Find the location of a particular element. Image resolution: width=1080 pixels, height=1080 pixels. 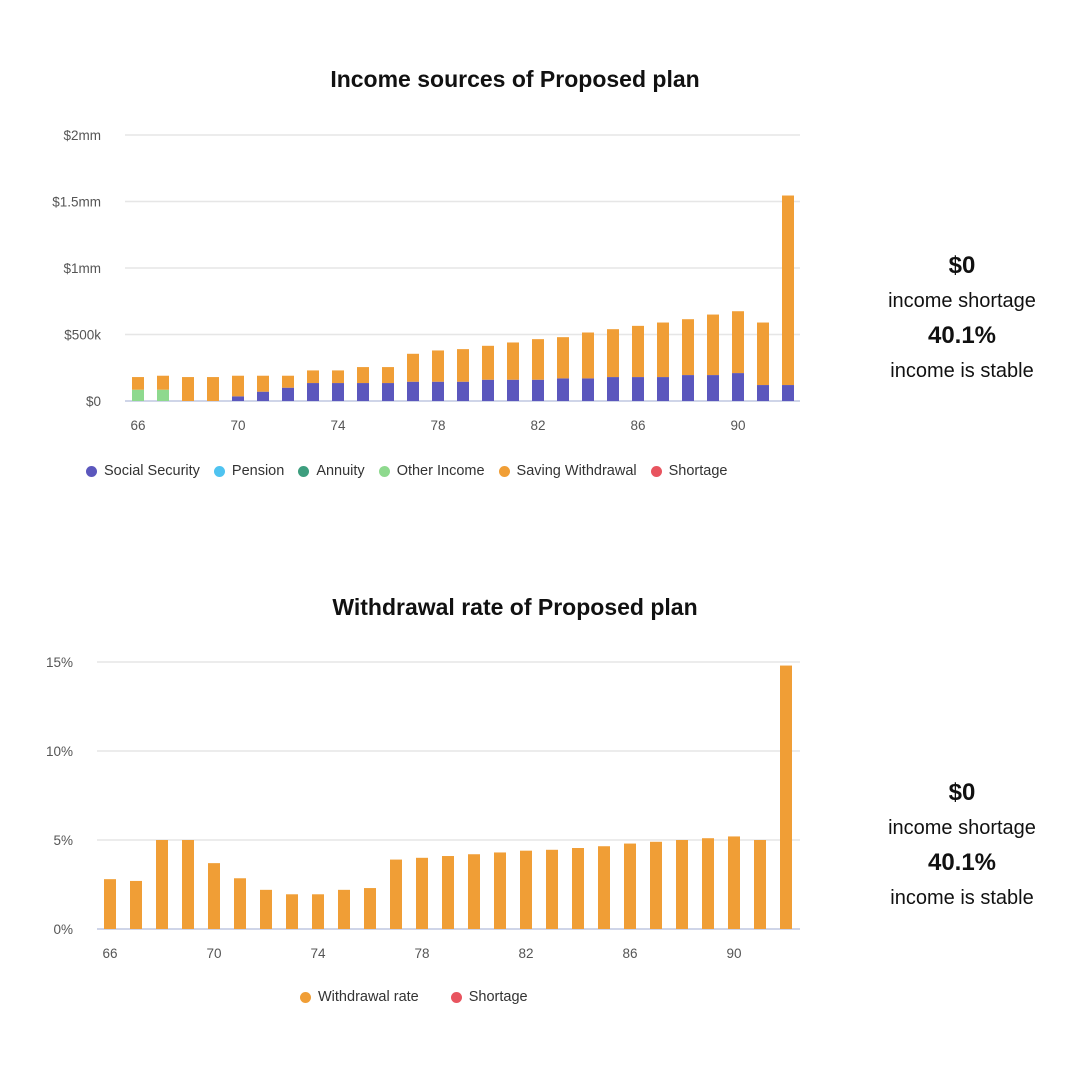

legend-label: Withdrawal rate is located at coordinates (368, 997).